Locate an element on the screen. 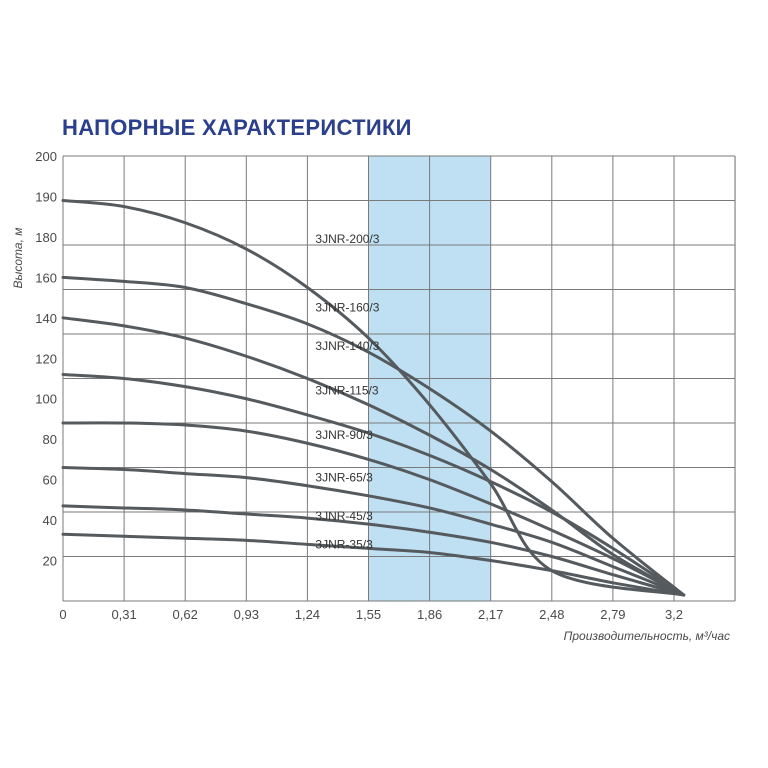 The height and width of the screenshot is (768, 768). y-tick-label: 190 is located at coordinates (46, 196).